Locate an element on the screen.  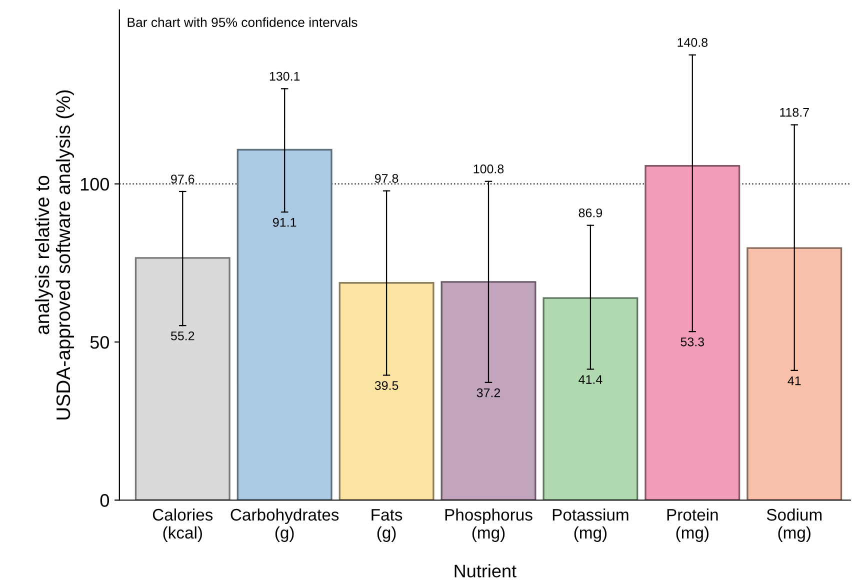
annotation: 140.8 is located at coordinates (693, 42).